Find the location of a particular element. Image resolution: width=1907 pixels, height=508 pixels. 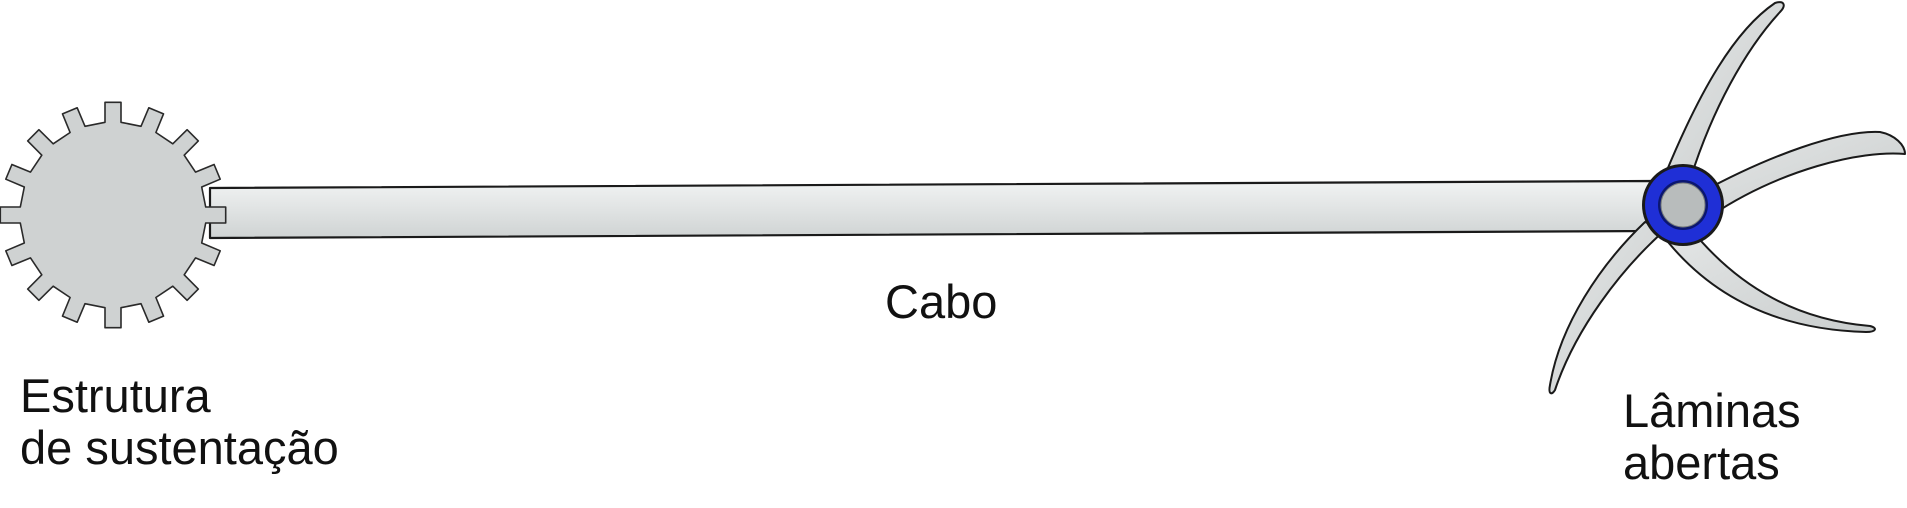

blade-right is located at coordinates (1802, 173).